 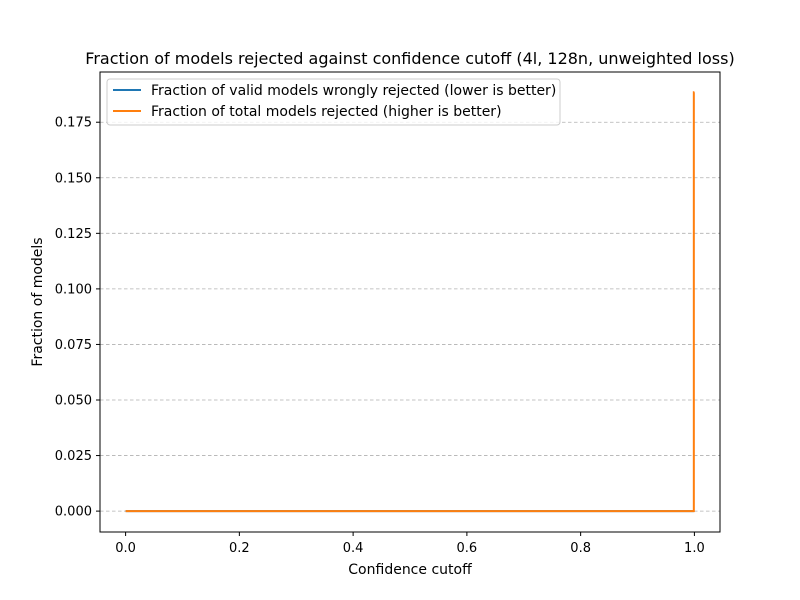 What do you see at coordinates (410, 570) in the screenshot?
I see `x-axis-label: Confidence cutoff` at bounding box center [410, 570].